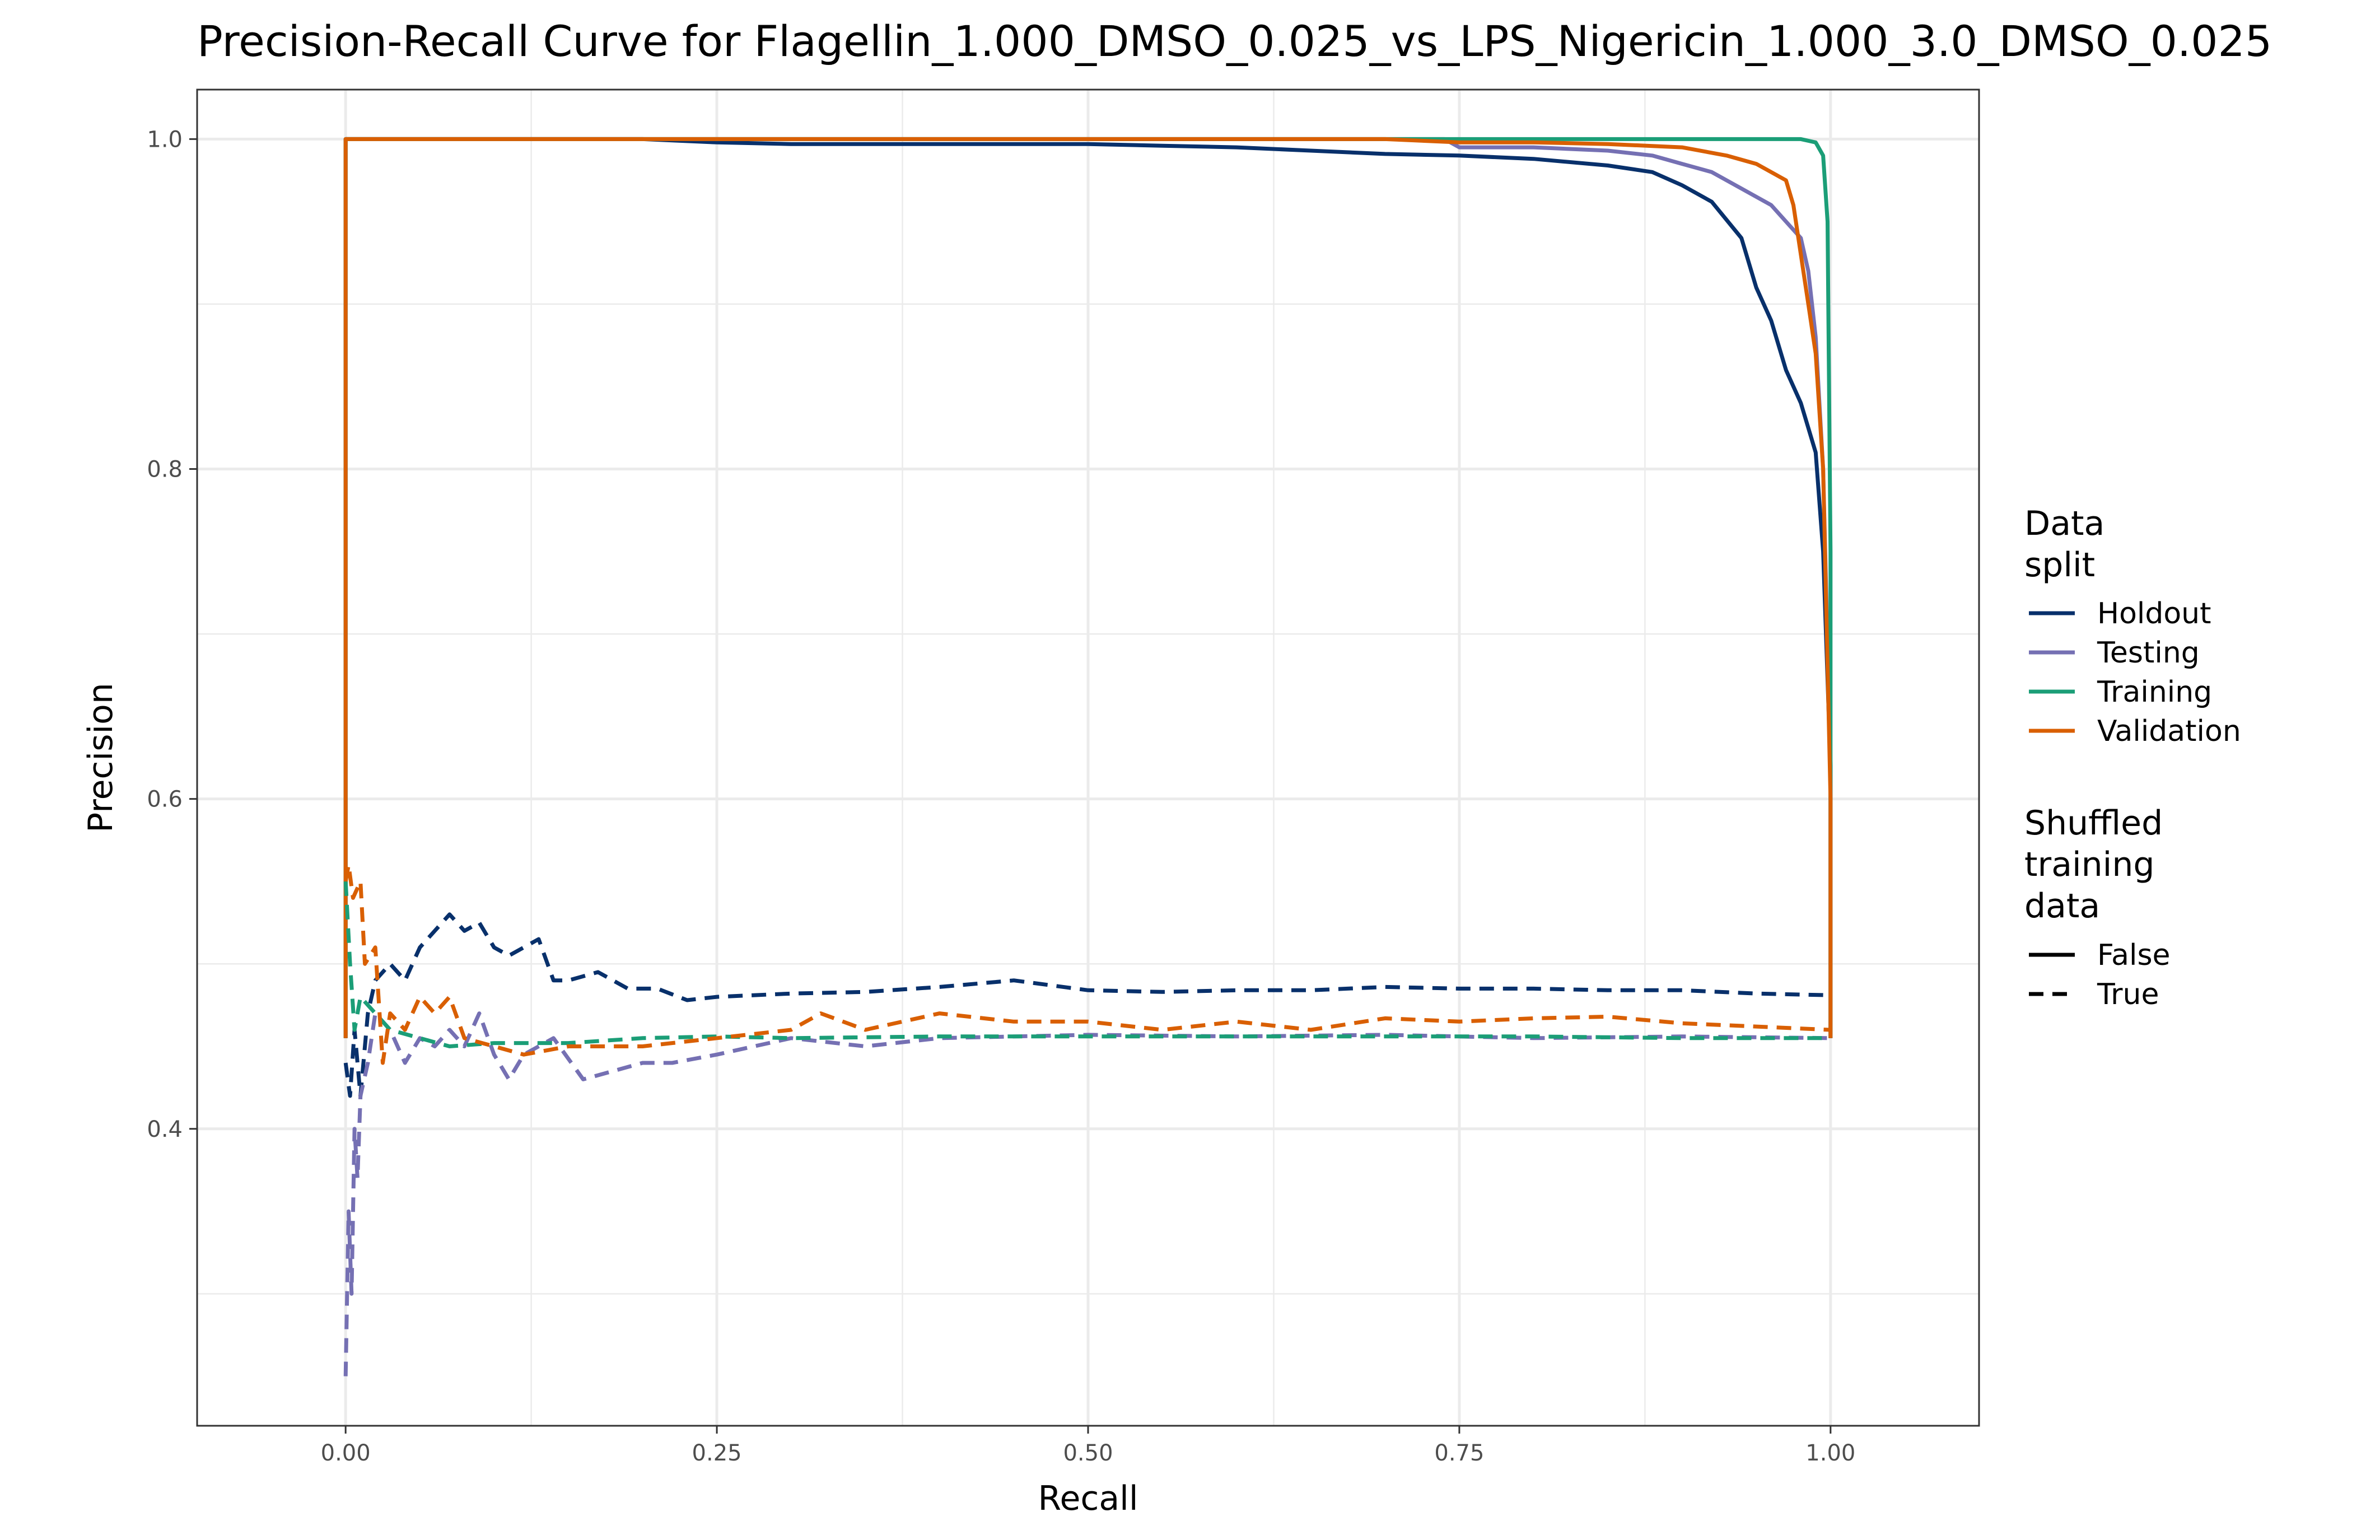 Image resolution: width=2380 pixels, height=1540 pixels. I want to click on legend-label-holdout: Holdout, so click(2154, 614).